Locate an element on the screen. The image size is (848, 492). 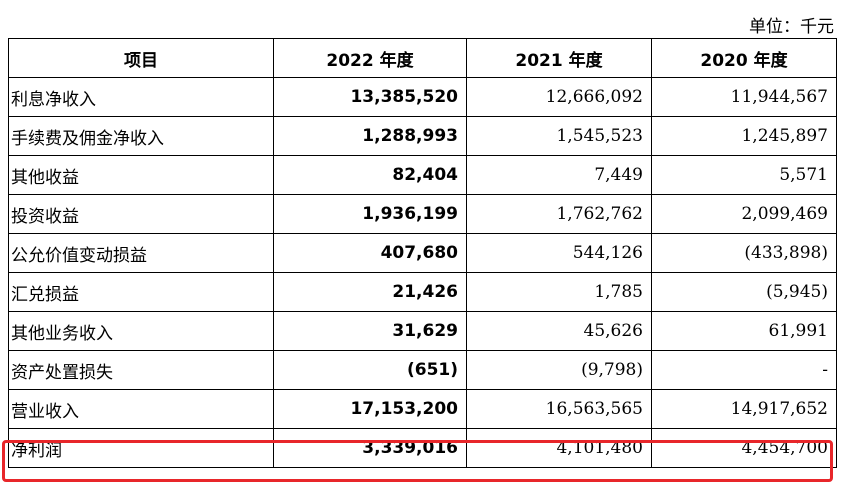
table-row: 投资收益 1,936,199 1,762,762 2,099,469 is located at coordinates (422, 214).